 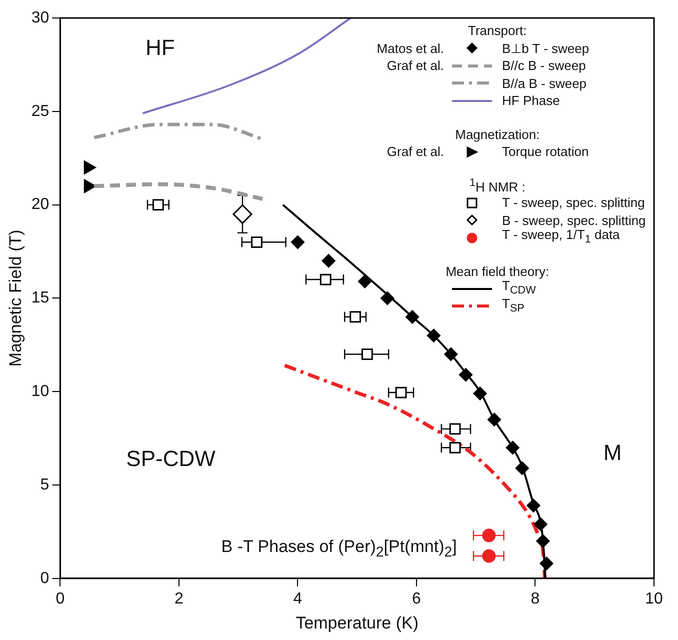 I want to click on annotation: HF, so click(x=160, y=47).